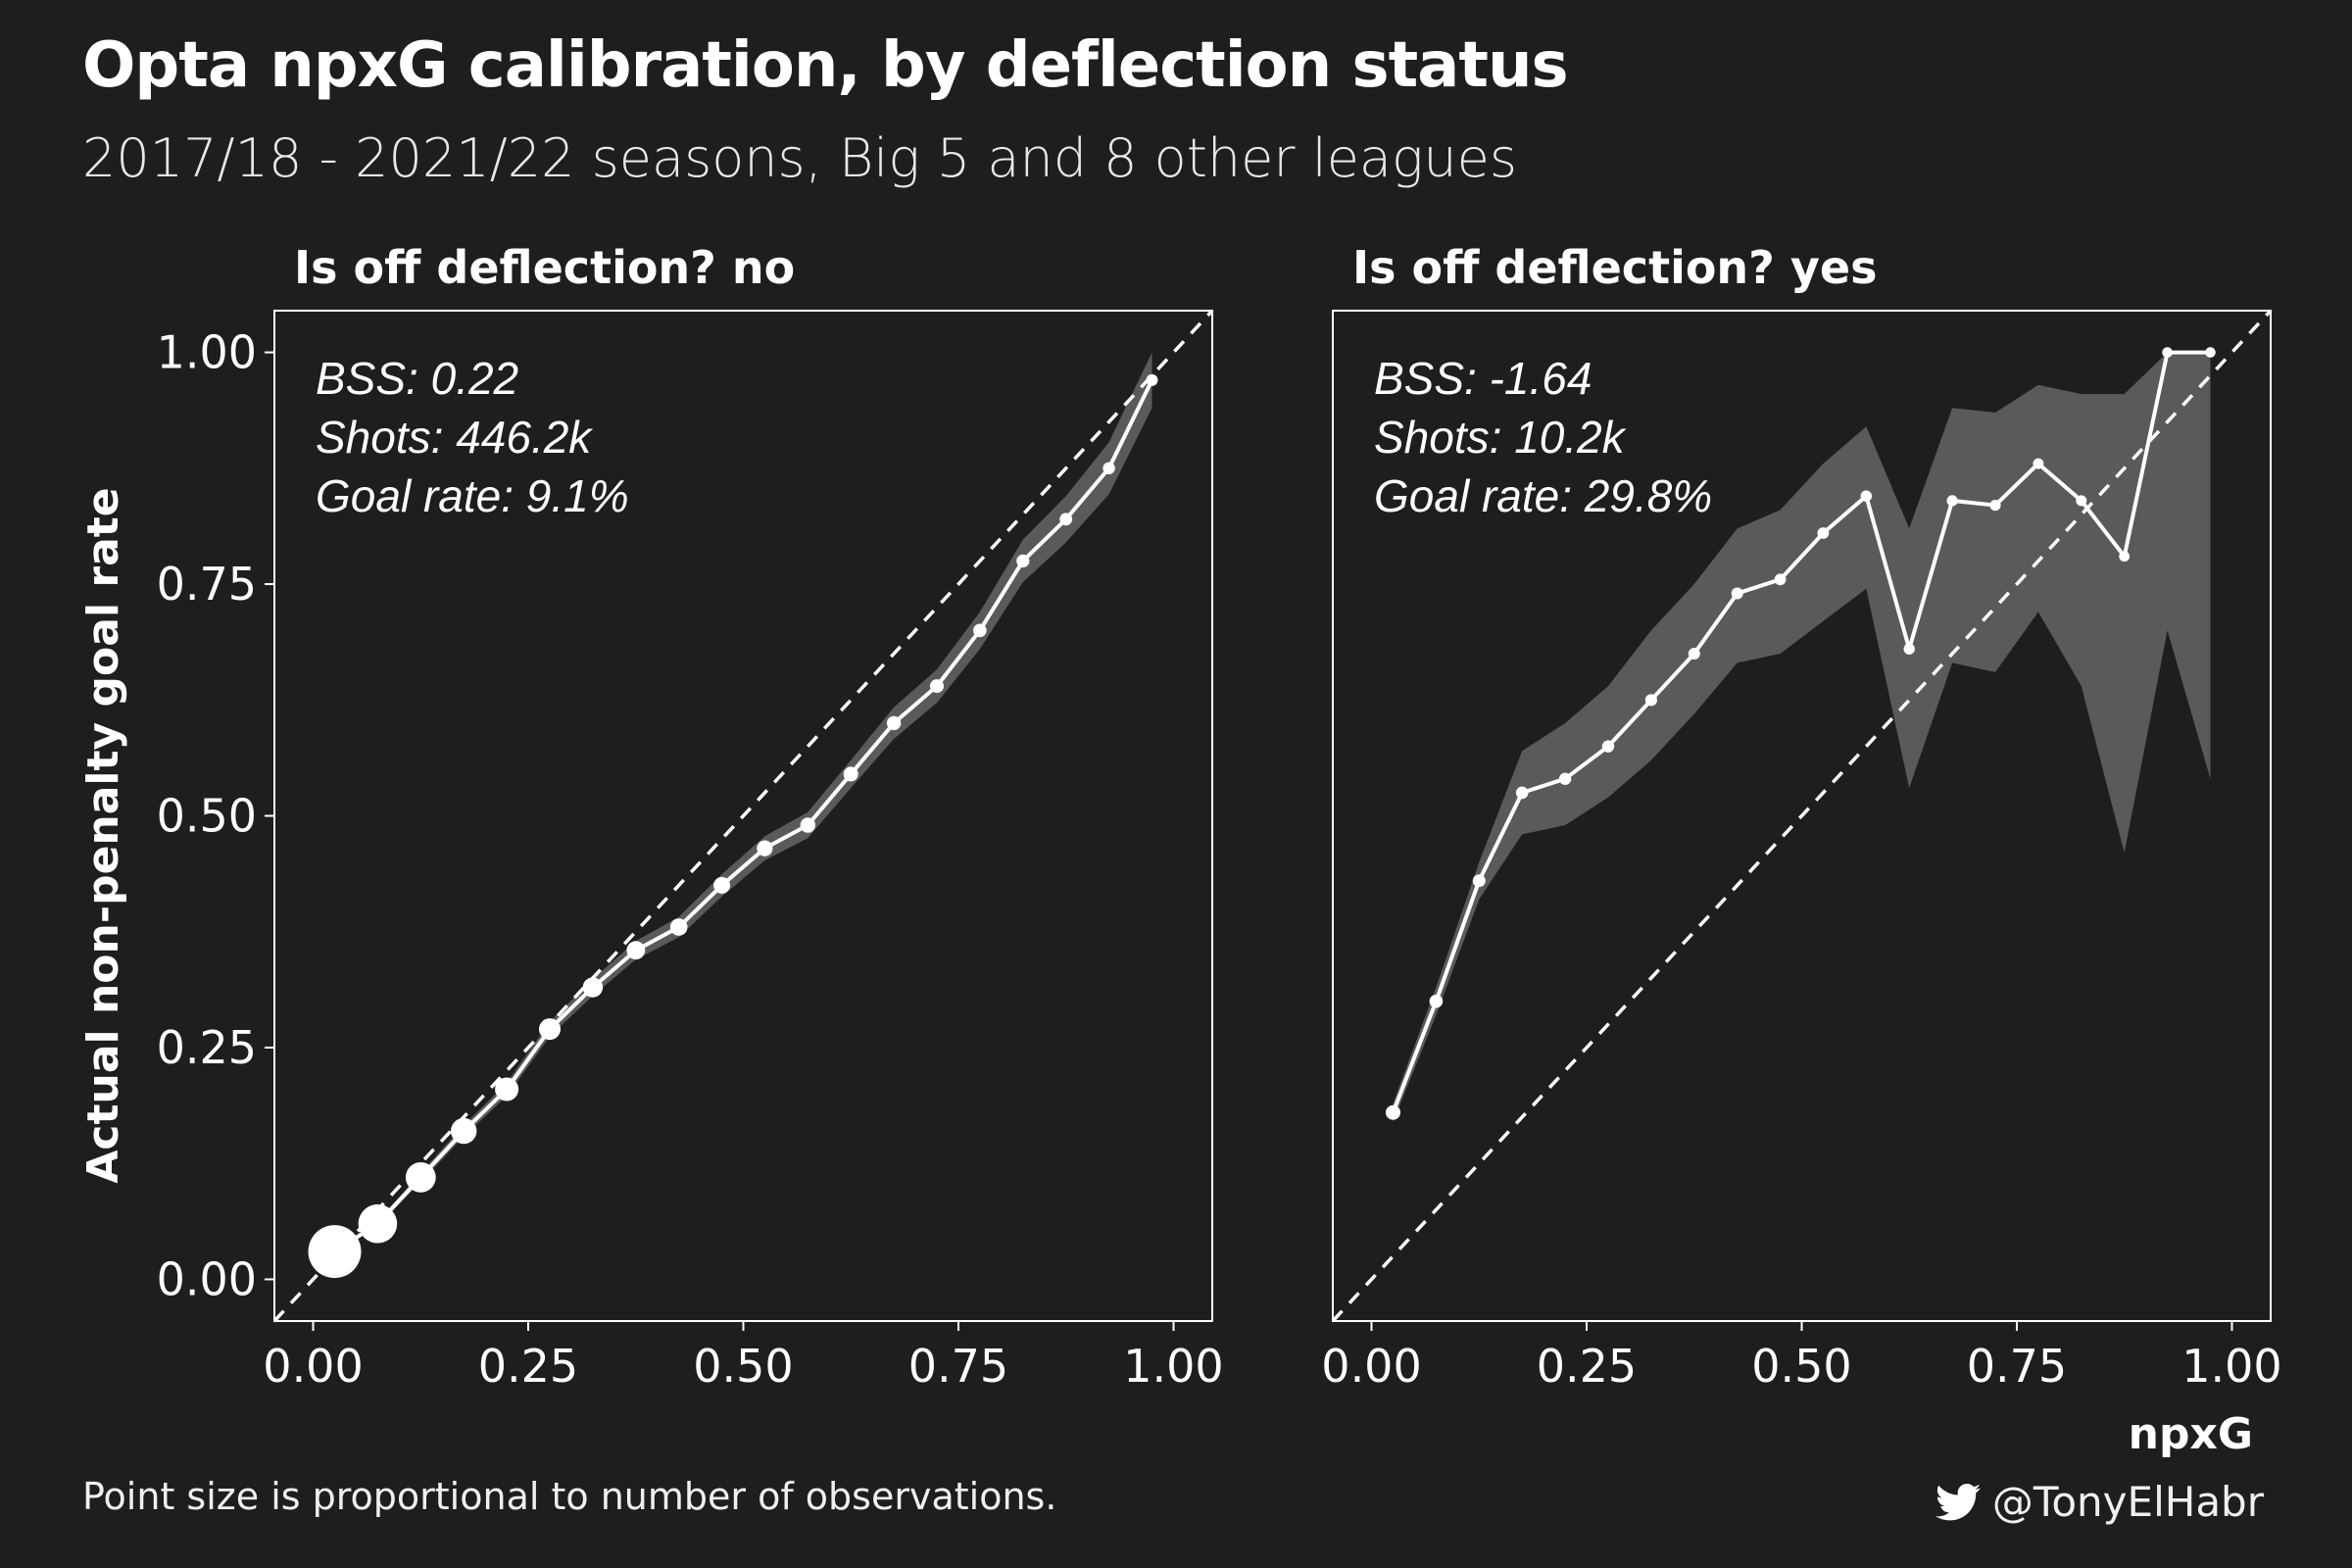  Describe the element at coordinates (2127, 1502) in the screenshot. I see `author-handle: @TonyElHabr` at that location.